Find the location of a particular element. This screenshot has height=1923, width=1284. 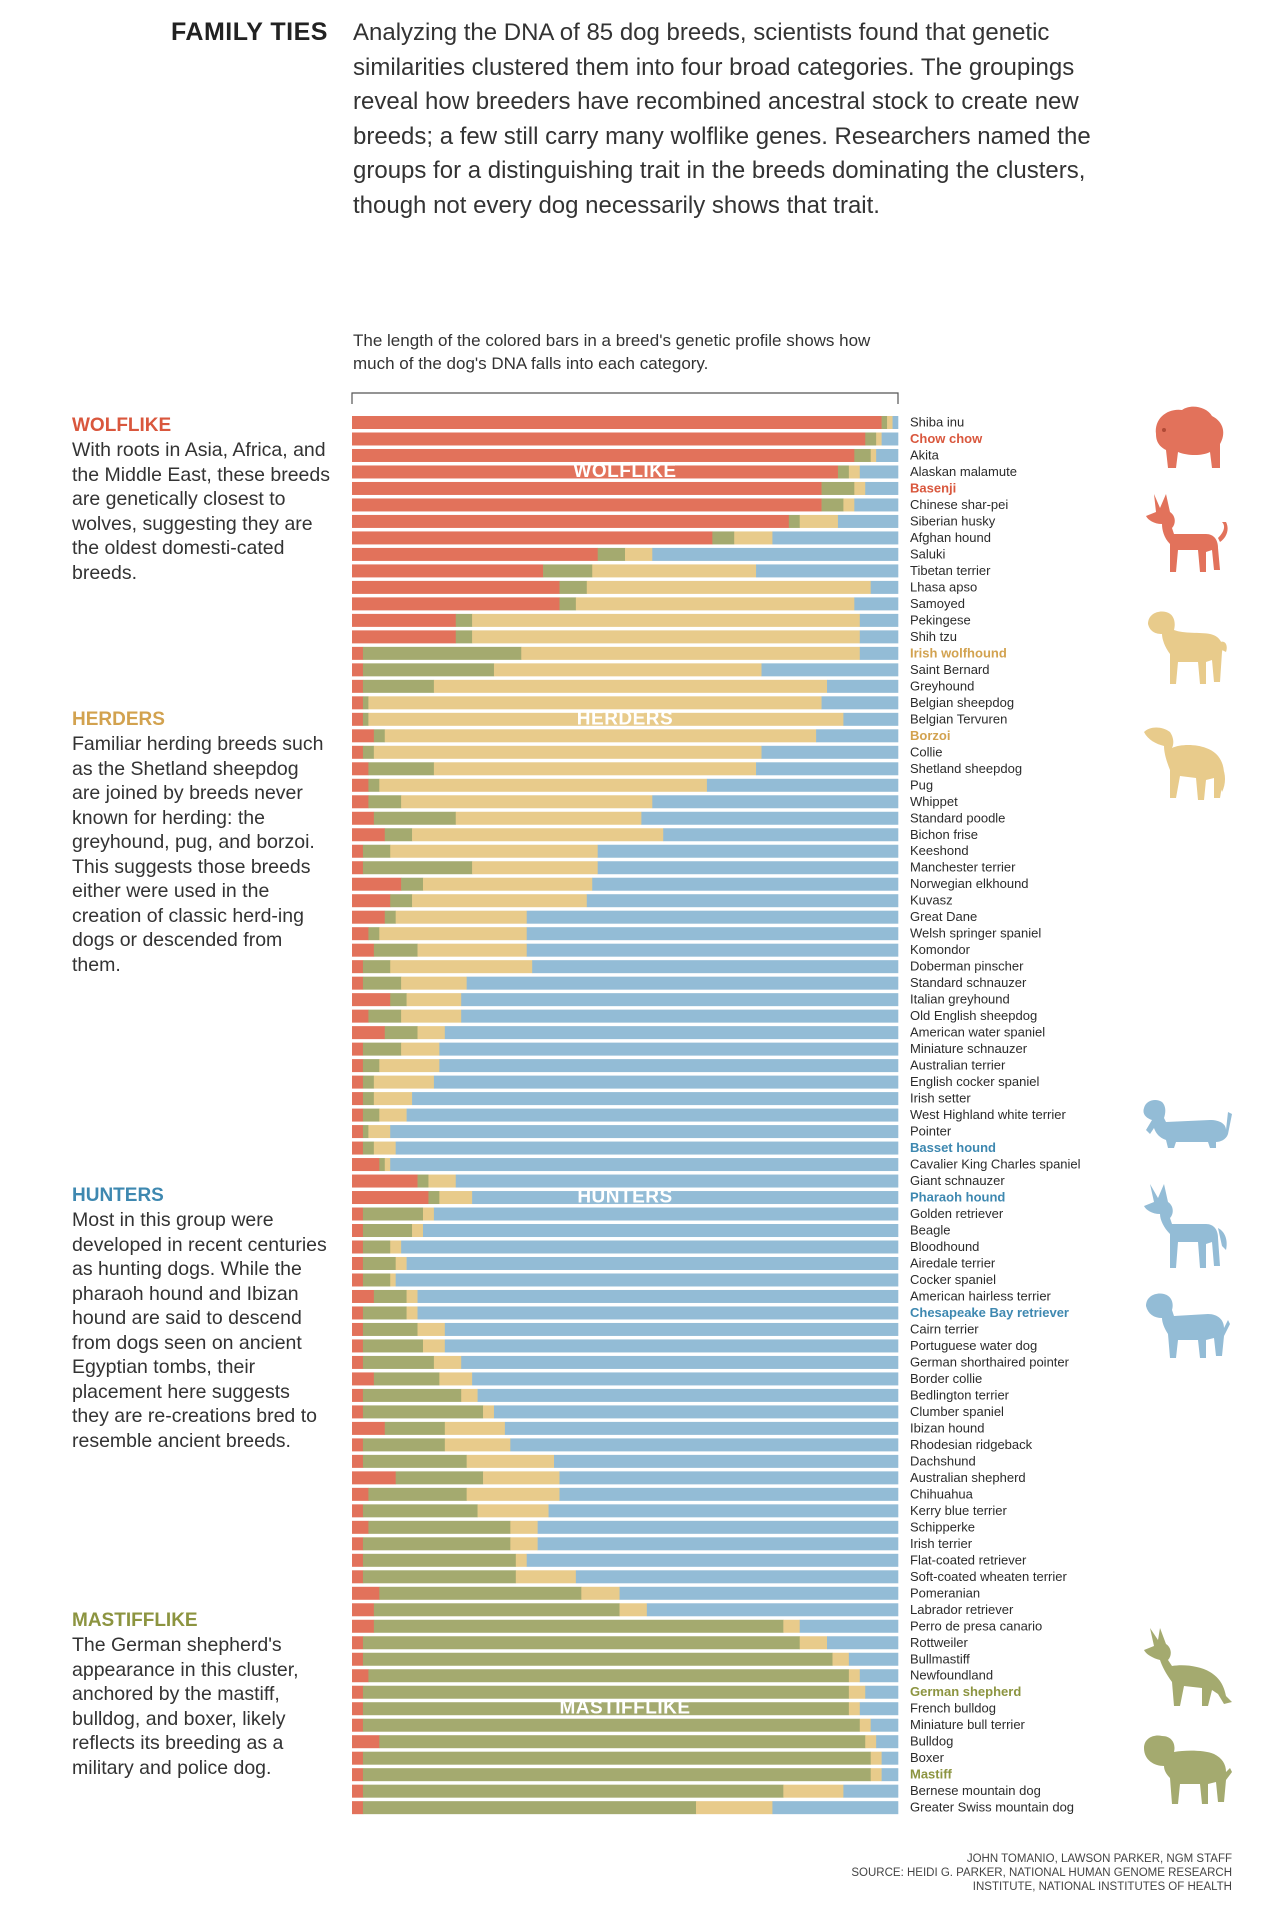

breed-label: English cocker spaniel is located at coordinates (974, 1081).